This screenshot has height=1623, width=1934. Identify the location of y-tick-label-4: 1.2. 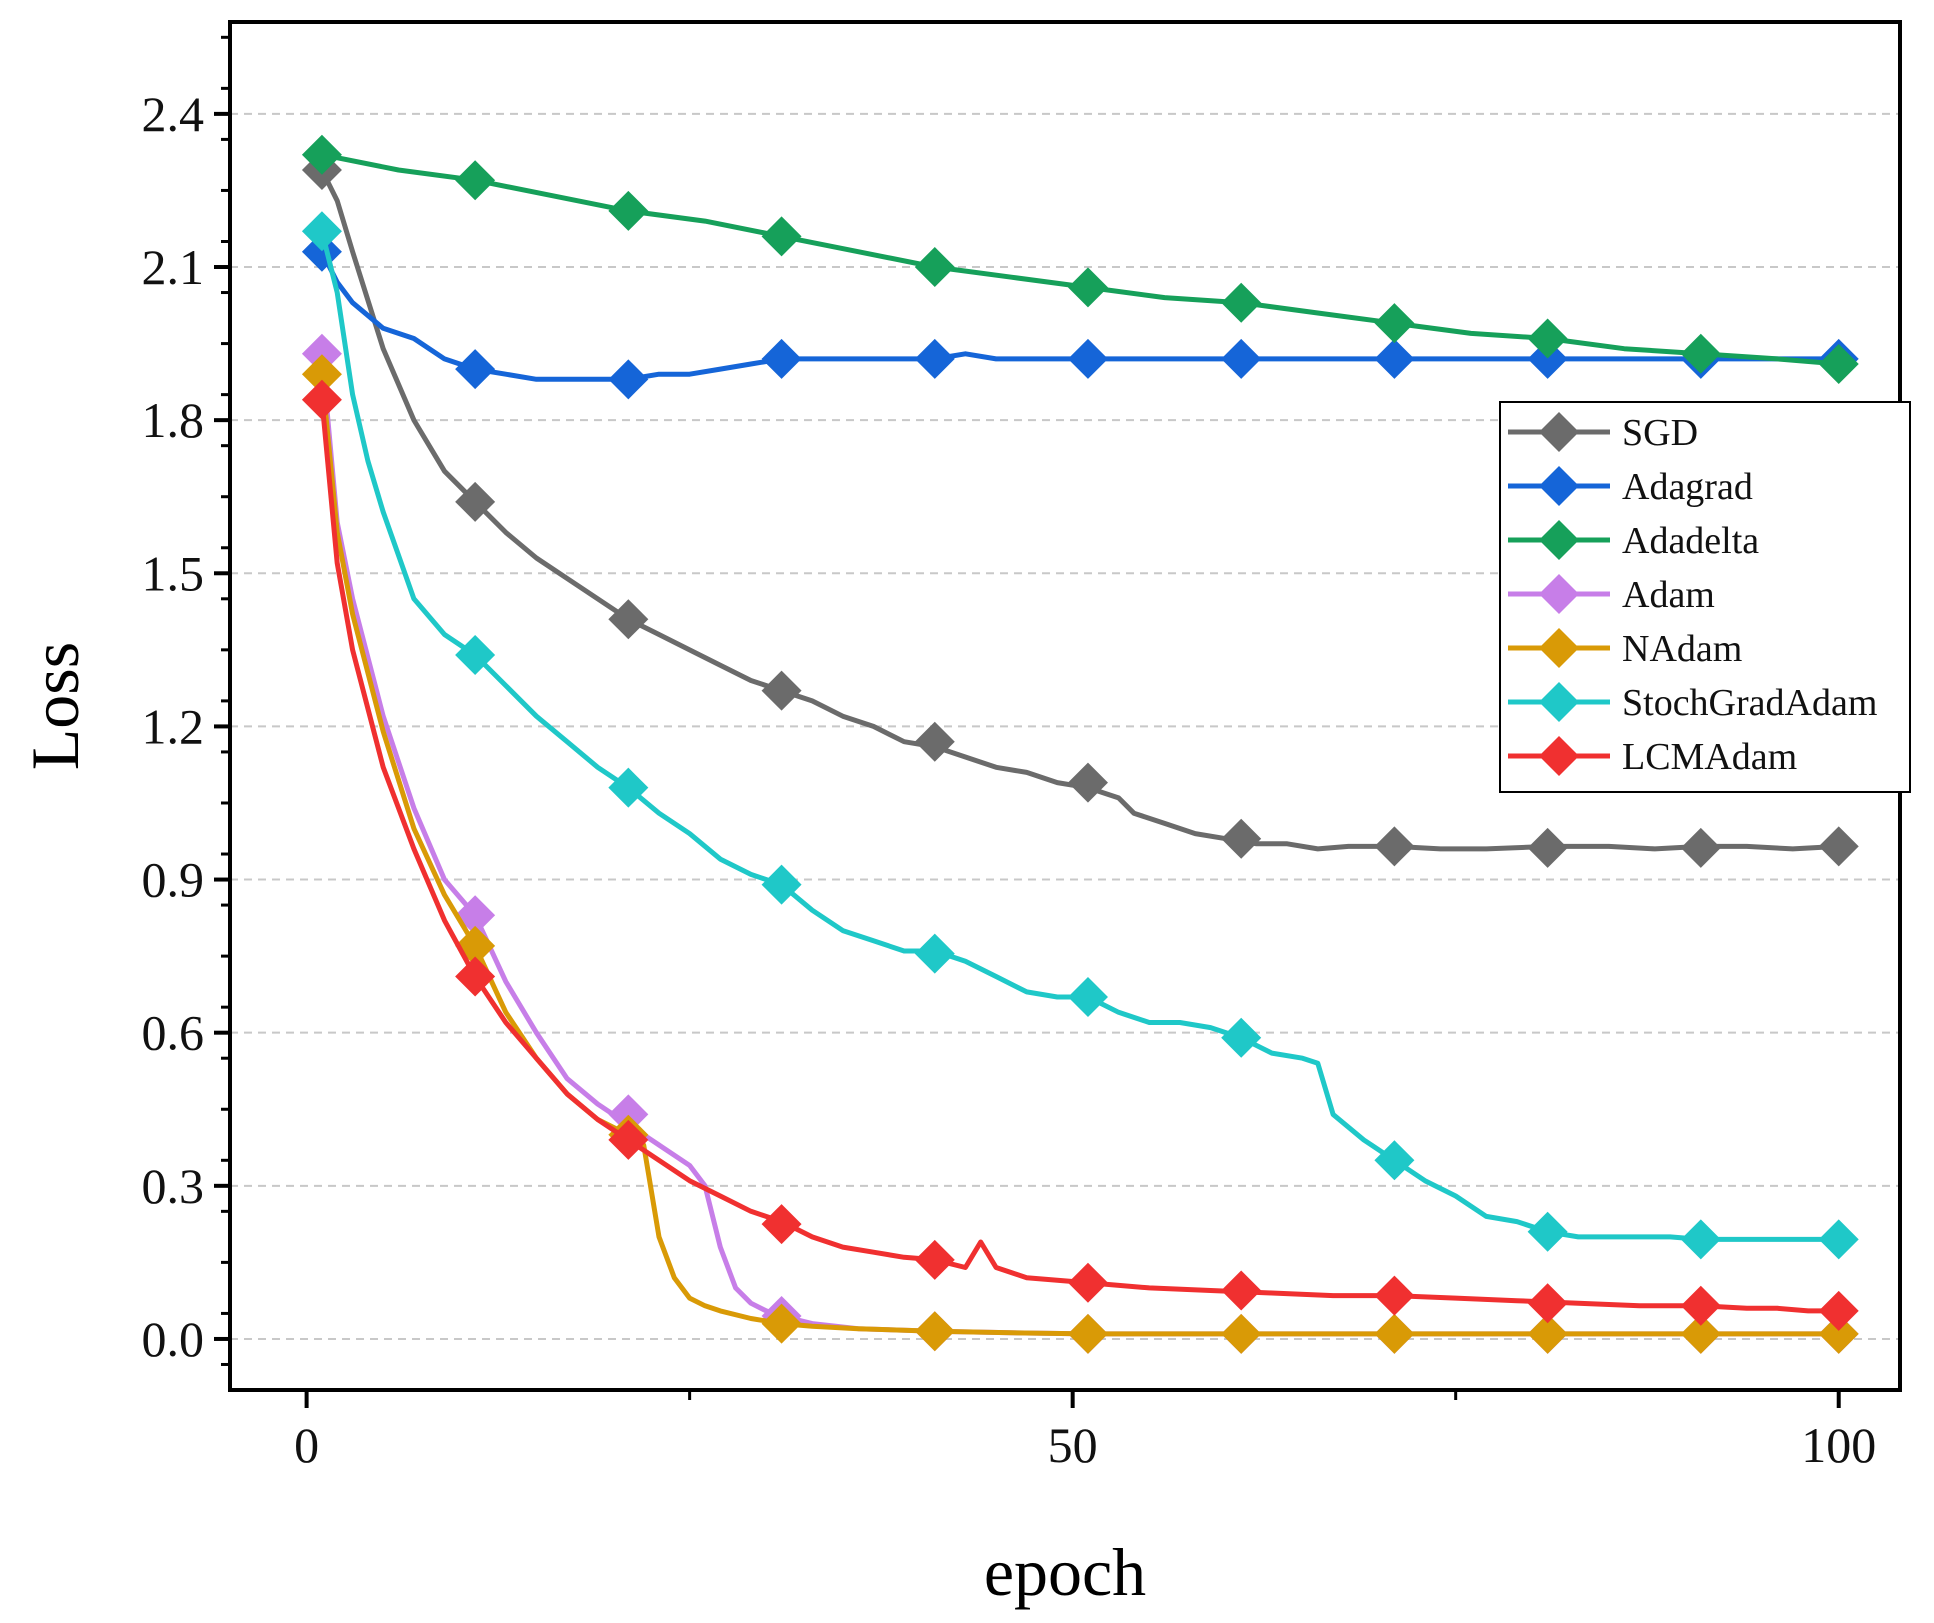
(173, 726).